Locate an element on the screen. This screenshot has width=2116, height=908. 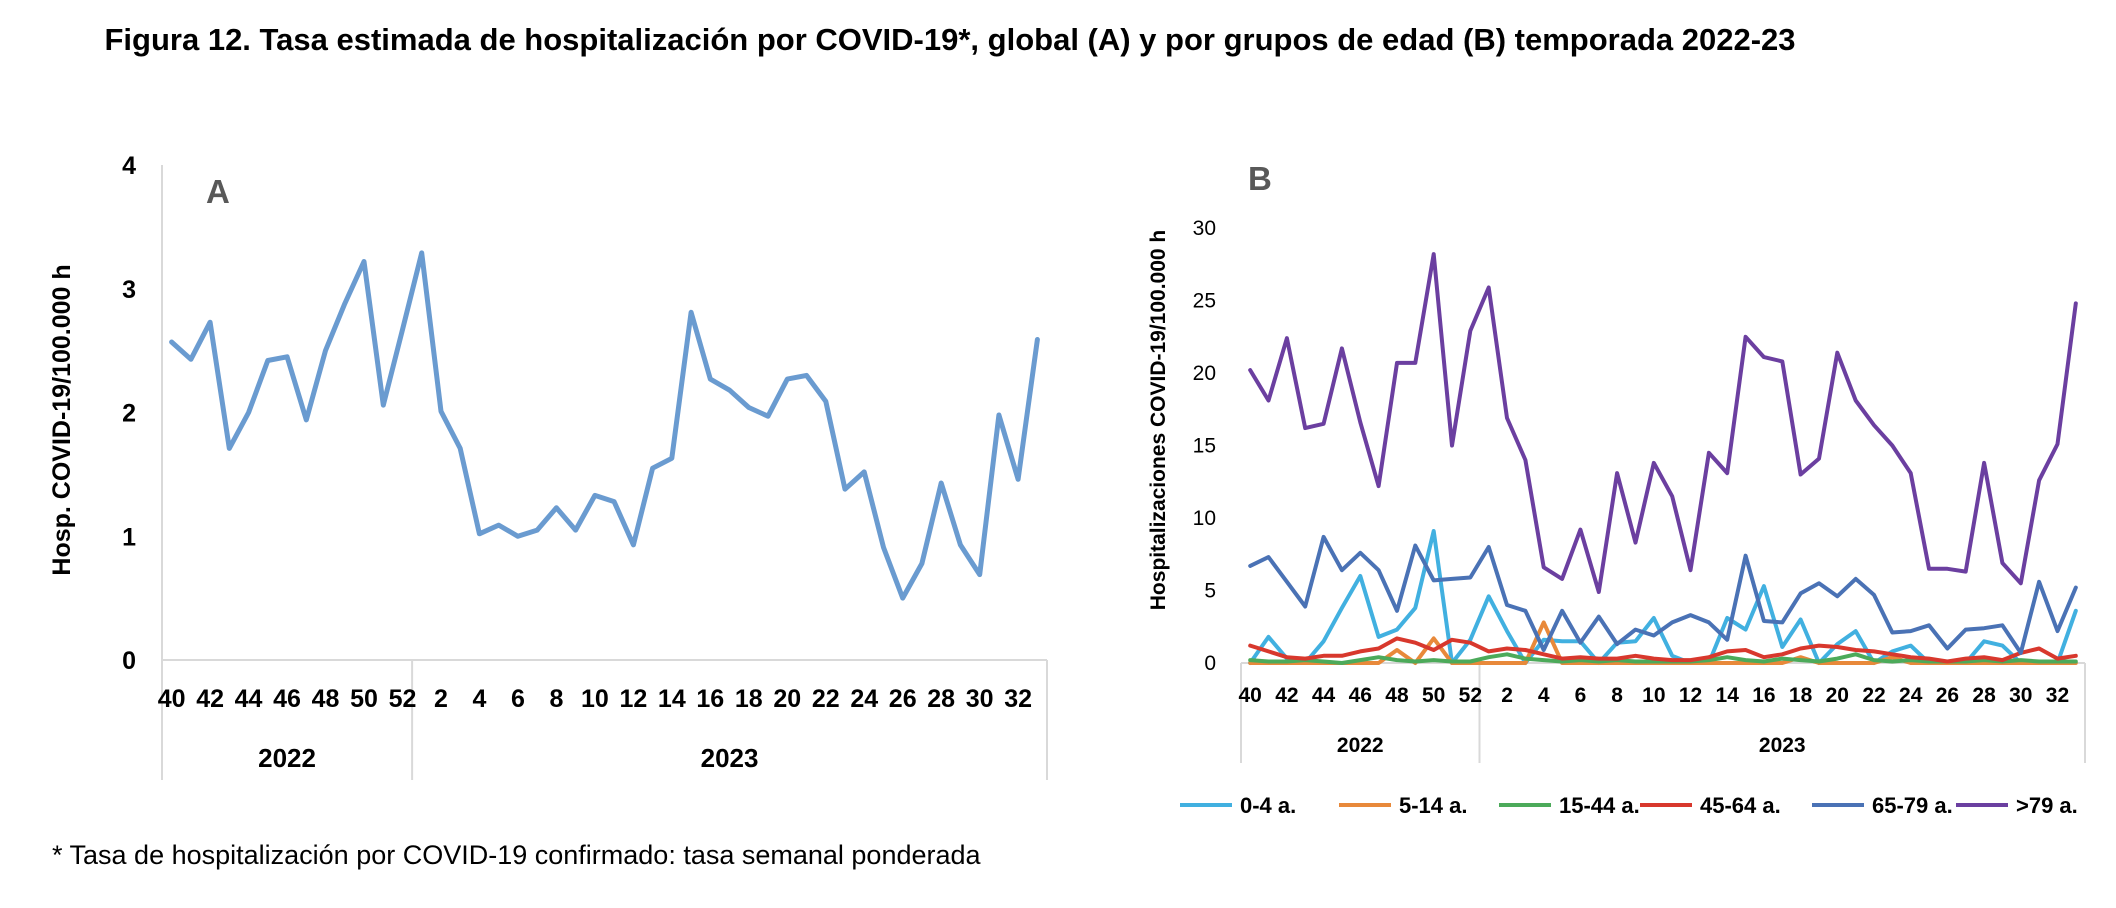
y-axis-title: Hospitalizaciones COVID-19/100.000 h is located at coordinates (1158, 420).